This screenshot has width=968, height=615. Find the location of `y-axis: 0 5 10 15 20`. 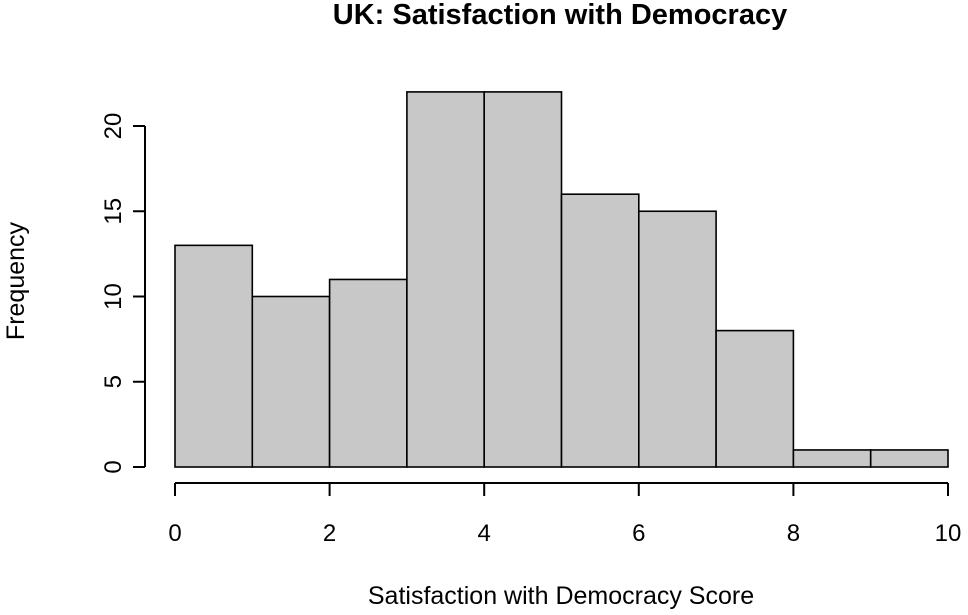

y-axis: 0 5 10 15 20 is located at coordinates (123, 293).